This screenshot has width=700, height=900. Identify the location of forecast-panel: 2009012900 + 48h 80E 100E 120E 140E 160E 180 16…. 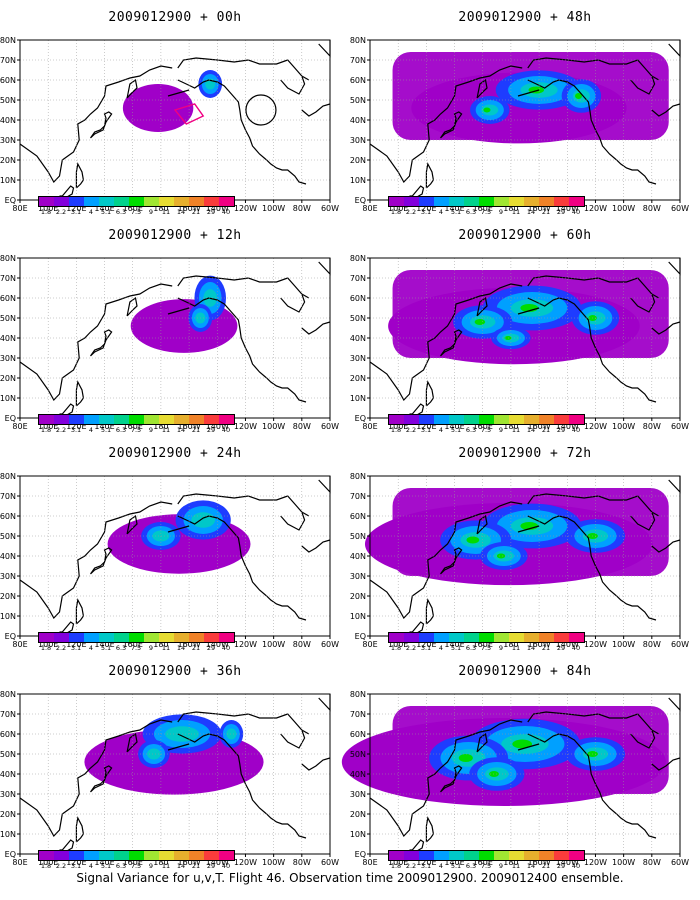
(525, 110).